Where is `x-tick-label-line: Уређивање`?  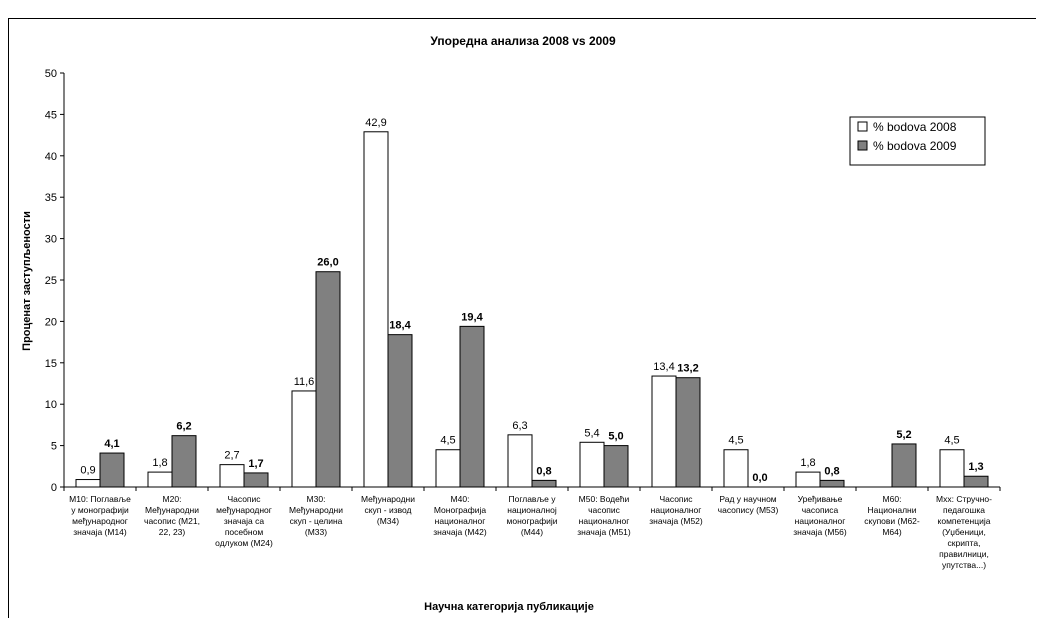
x-tick-label-line: Уређивање is located at coordinates (820, 499).